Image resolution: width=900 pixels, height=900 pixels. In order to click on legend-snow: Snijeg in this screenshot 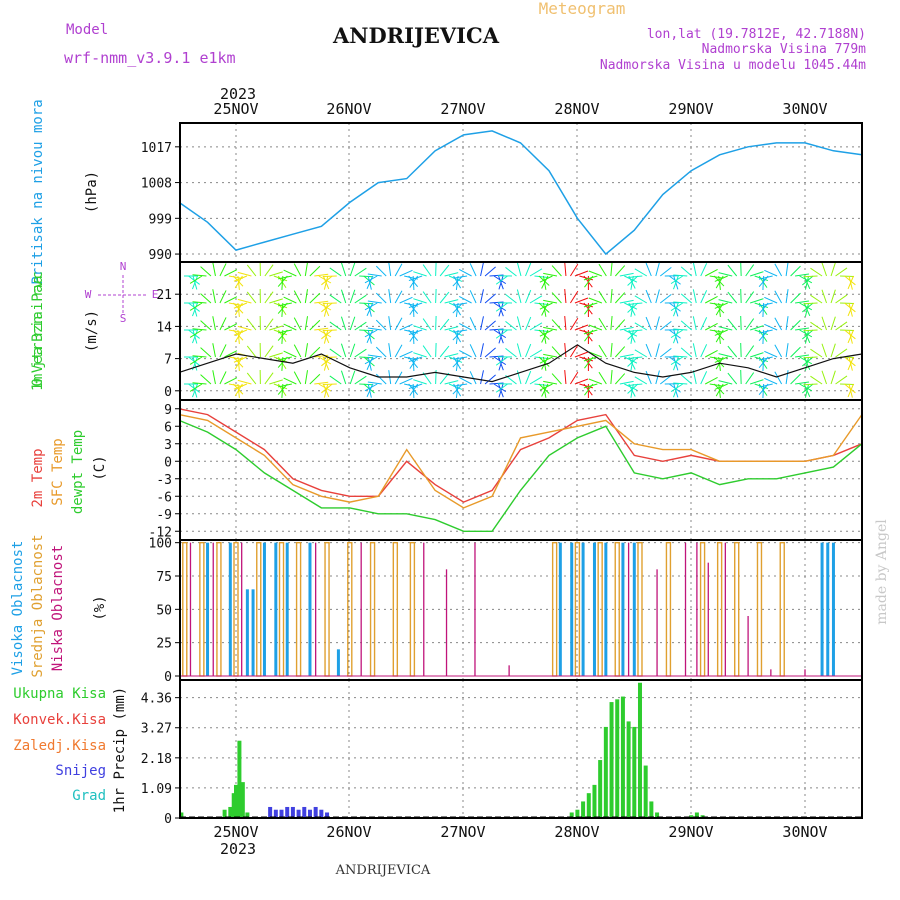, I will do `click(80, 771)`.